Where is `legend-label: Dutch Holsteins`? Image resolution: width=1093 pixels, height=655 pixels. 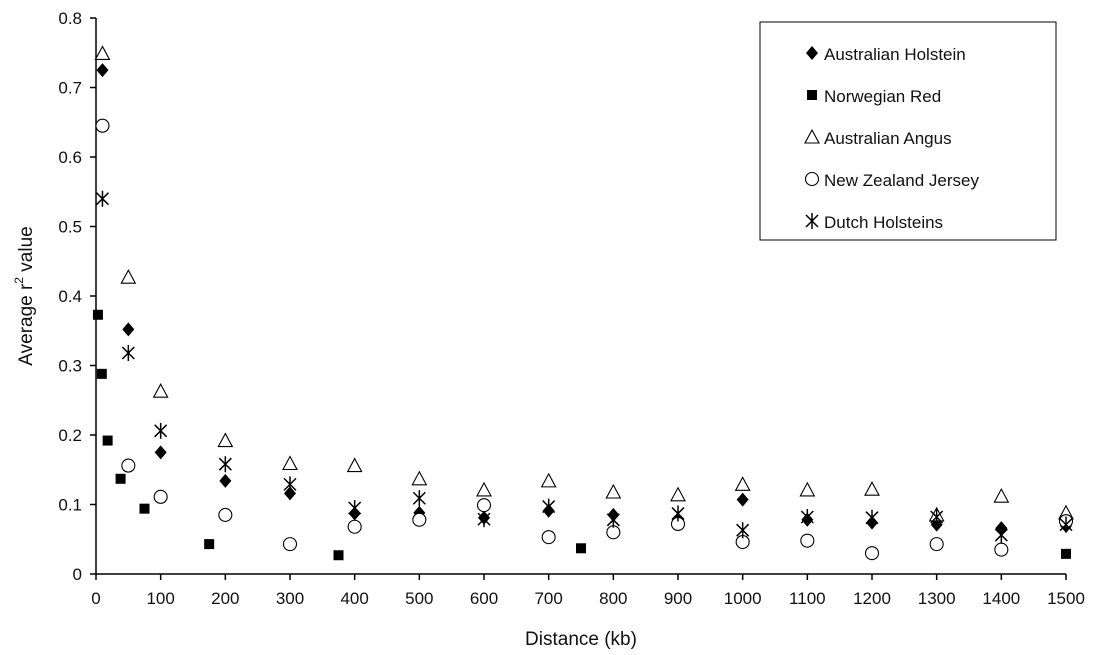
legend-label: Dutch Holsteins is located at coordinates (883, 222).